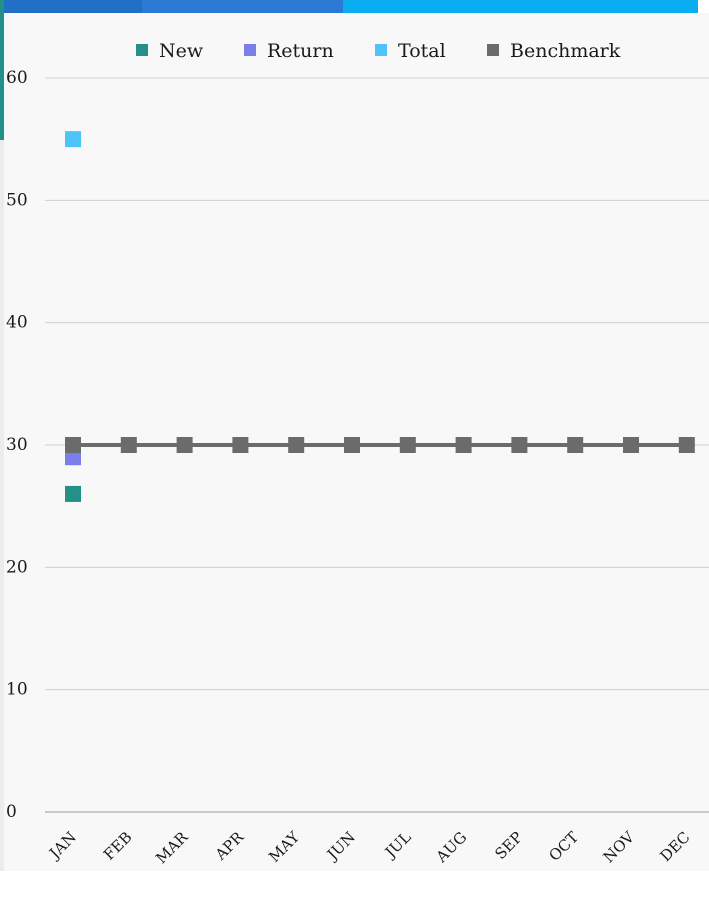  Describe the element at coordinates (397, 845) in the screenshot. I see `x-tick-label: JUL` at that location.